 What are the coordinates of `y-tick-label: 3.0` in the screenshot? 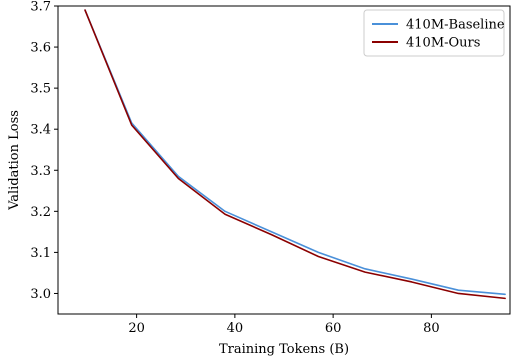 It's located at (40, 294).